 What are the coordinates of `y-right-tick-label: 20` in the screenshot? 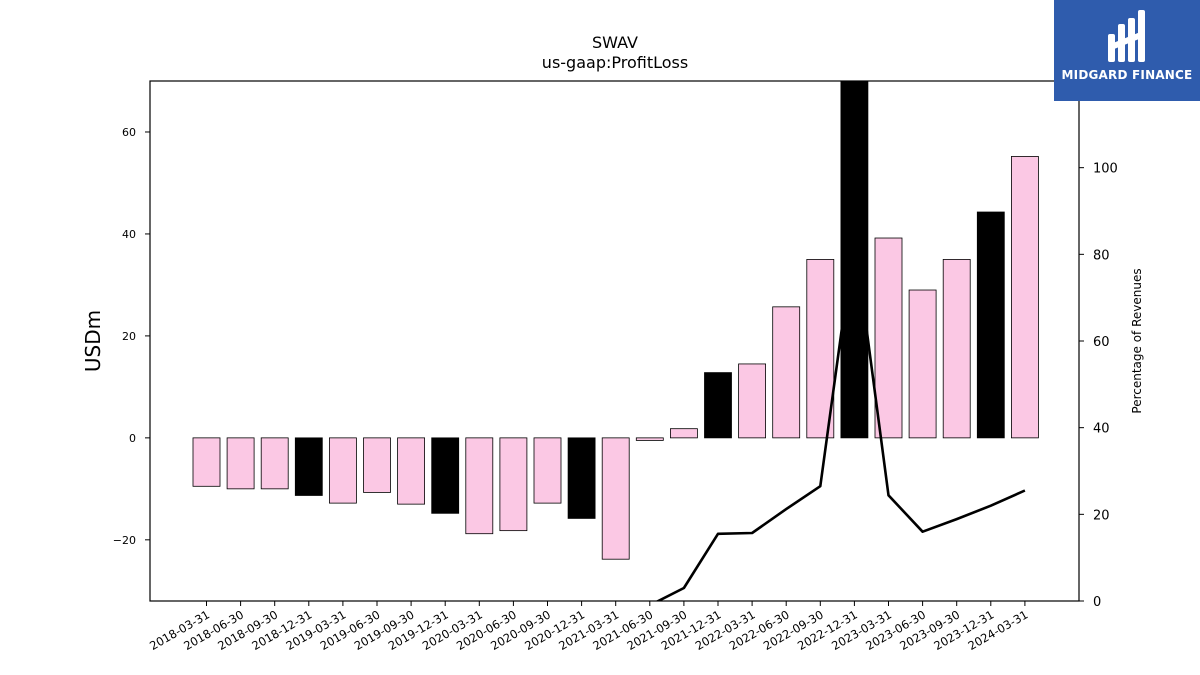 It's located at (1101, 515).